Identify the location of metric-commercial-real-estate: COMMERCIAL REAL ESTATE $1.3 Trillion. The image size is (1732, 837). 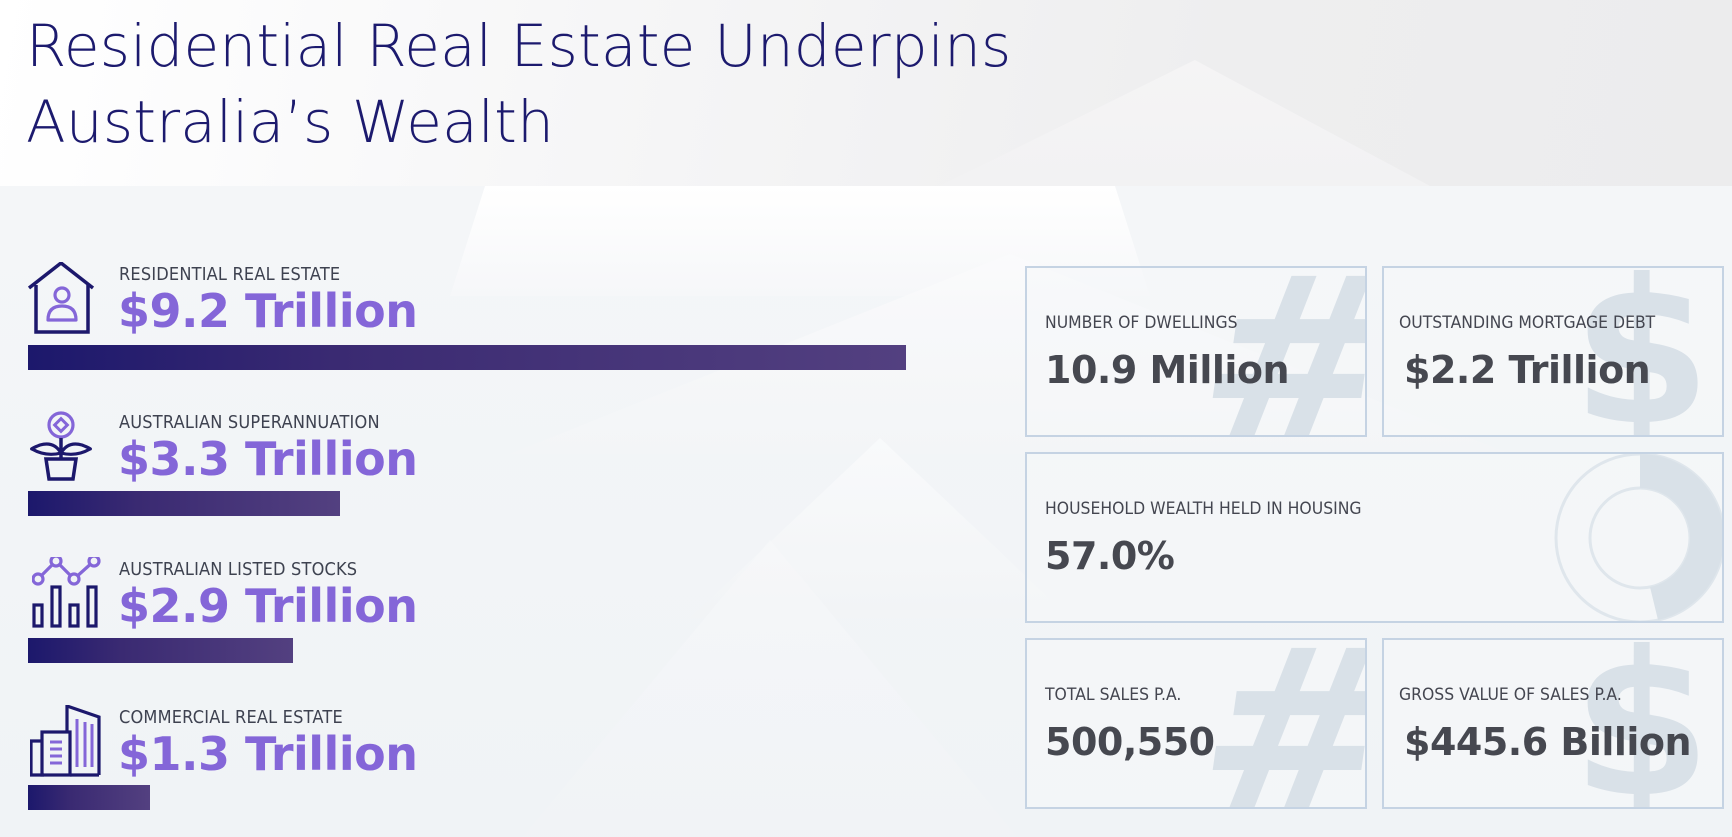
(500, 761).